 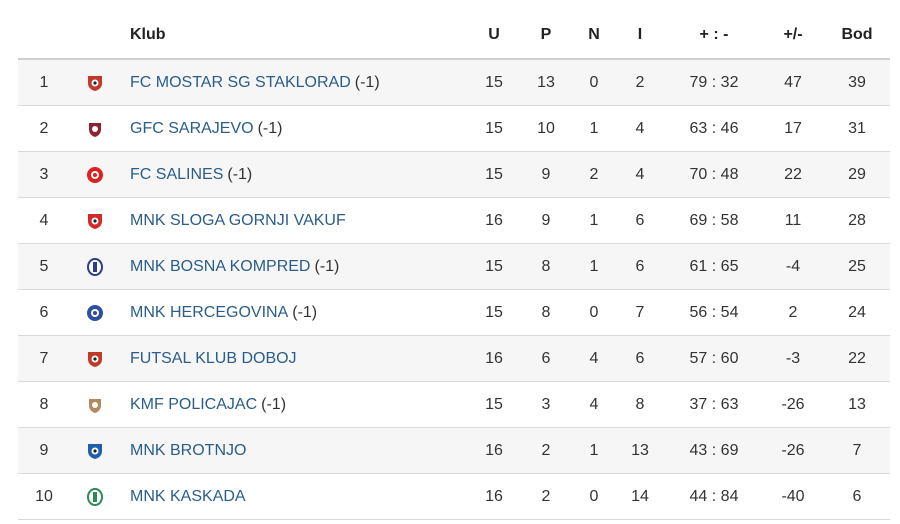 What do you see at coordinates (857, 404) in the screenshot?
I see `points: 13` at bounding box center [857, 404].